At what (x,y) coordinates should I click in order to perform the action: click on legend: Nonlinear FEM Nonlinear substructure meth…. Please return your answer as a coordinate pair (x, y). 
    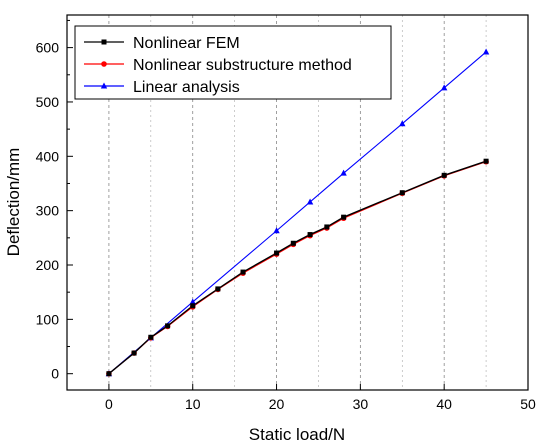
    Looking at the image, I should click on (233, 62).